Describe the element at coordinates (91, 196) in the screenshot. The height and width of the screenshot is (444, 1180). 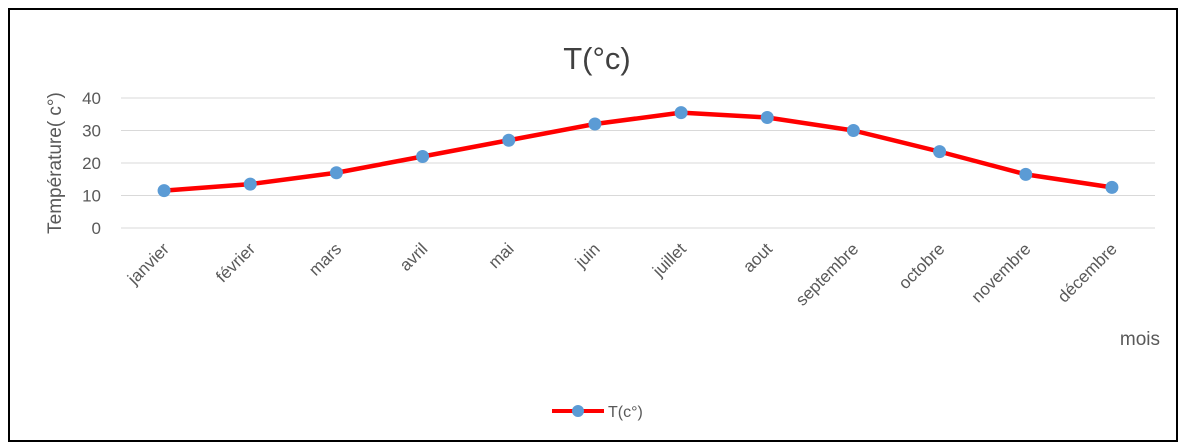
I see `y-tick-label: 10` at that location.